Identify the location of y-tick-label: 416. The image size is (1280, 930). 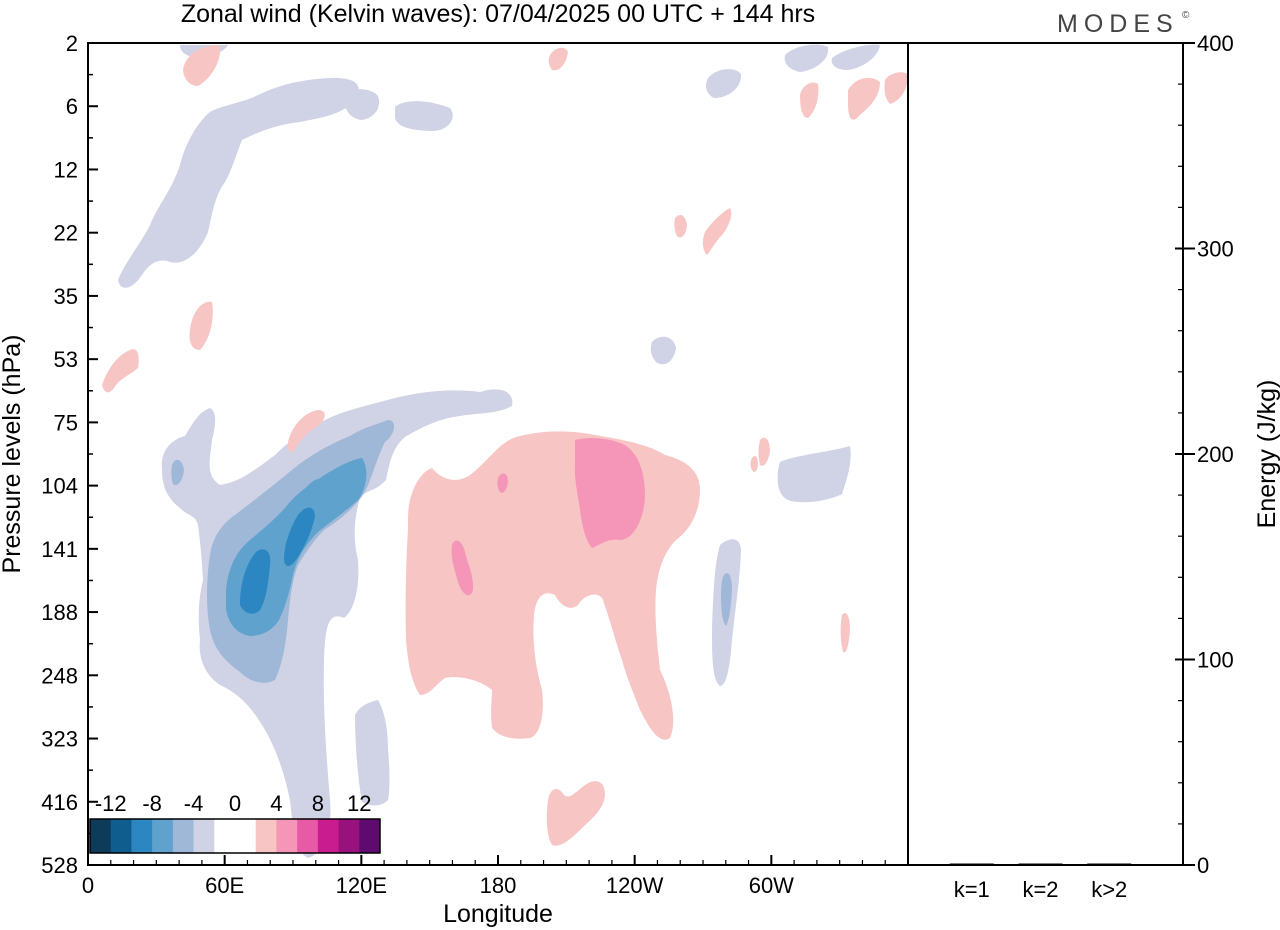
(59, 802).